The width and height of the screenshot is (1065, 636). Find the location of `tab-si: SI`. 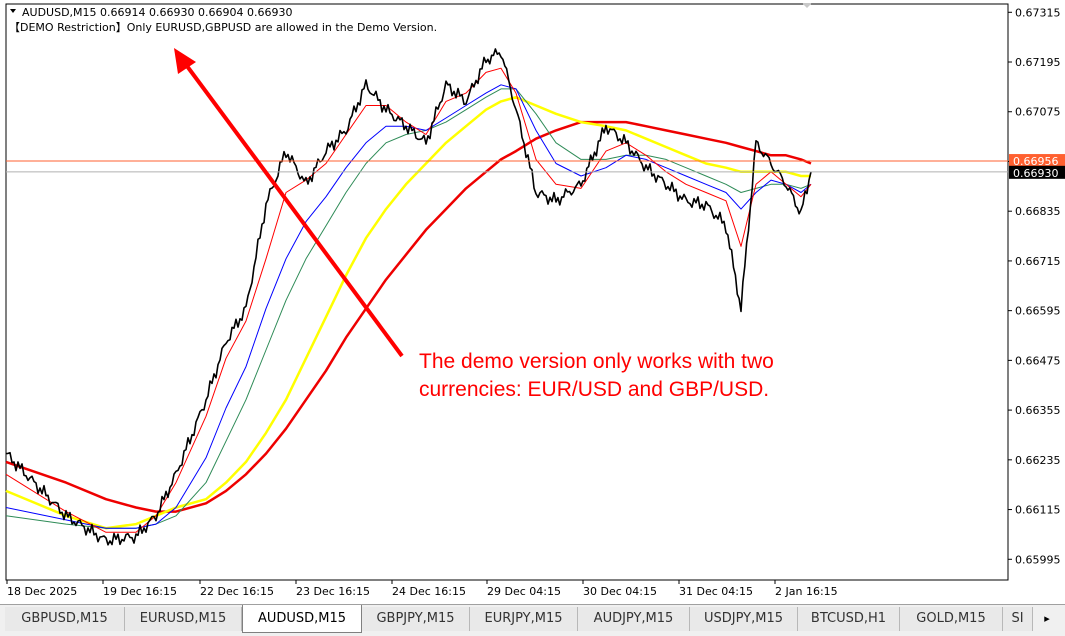

tab-si: SI is located at coordinates (1018, 619).